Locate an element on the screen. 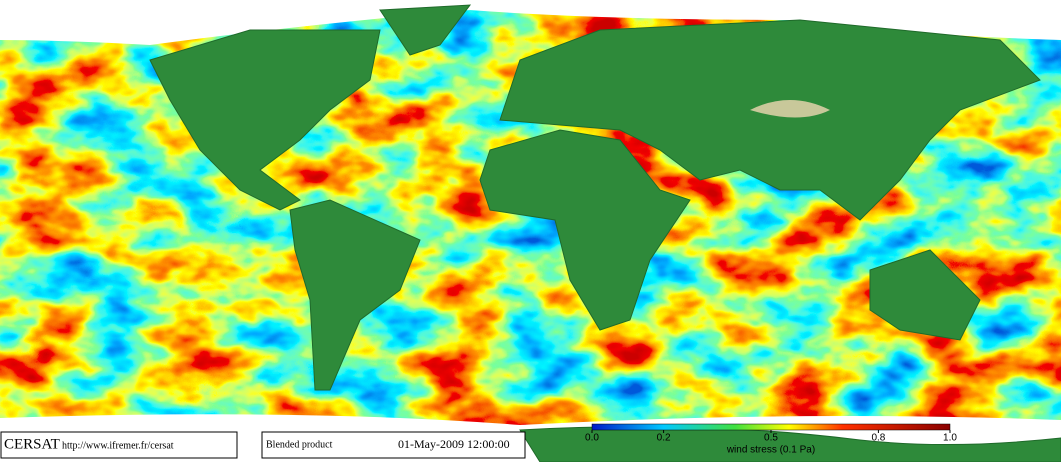  date: 01-May-2009 12:00:00 is located at coordinates (454, 444).